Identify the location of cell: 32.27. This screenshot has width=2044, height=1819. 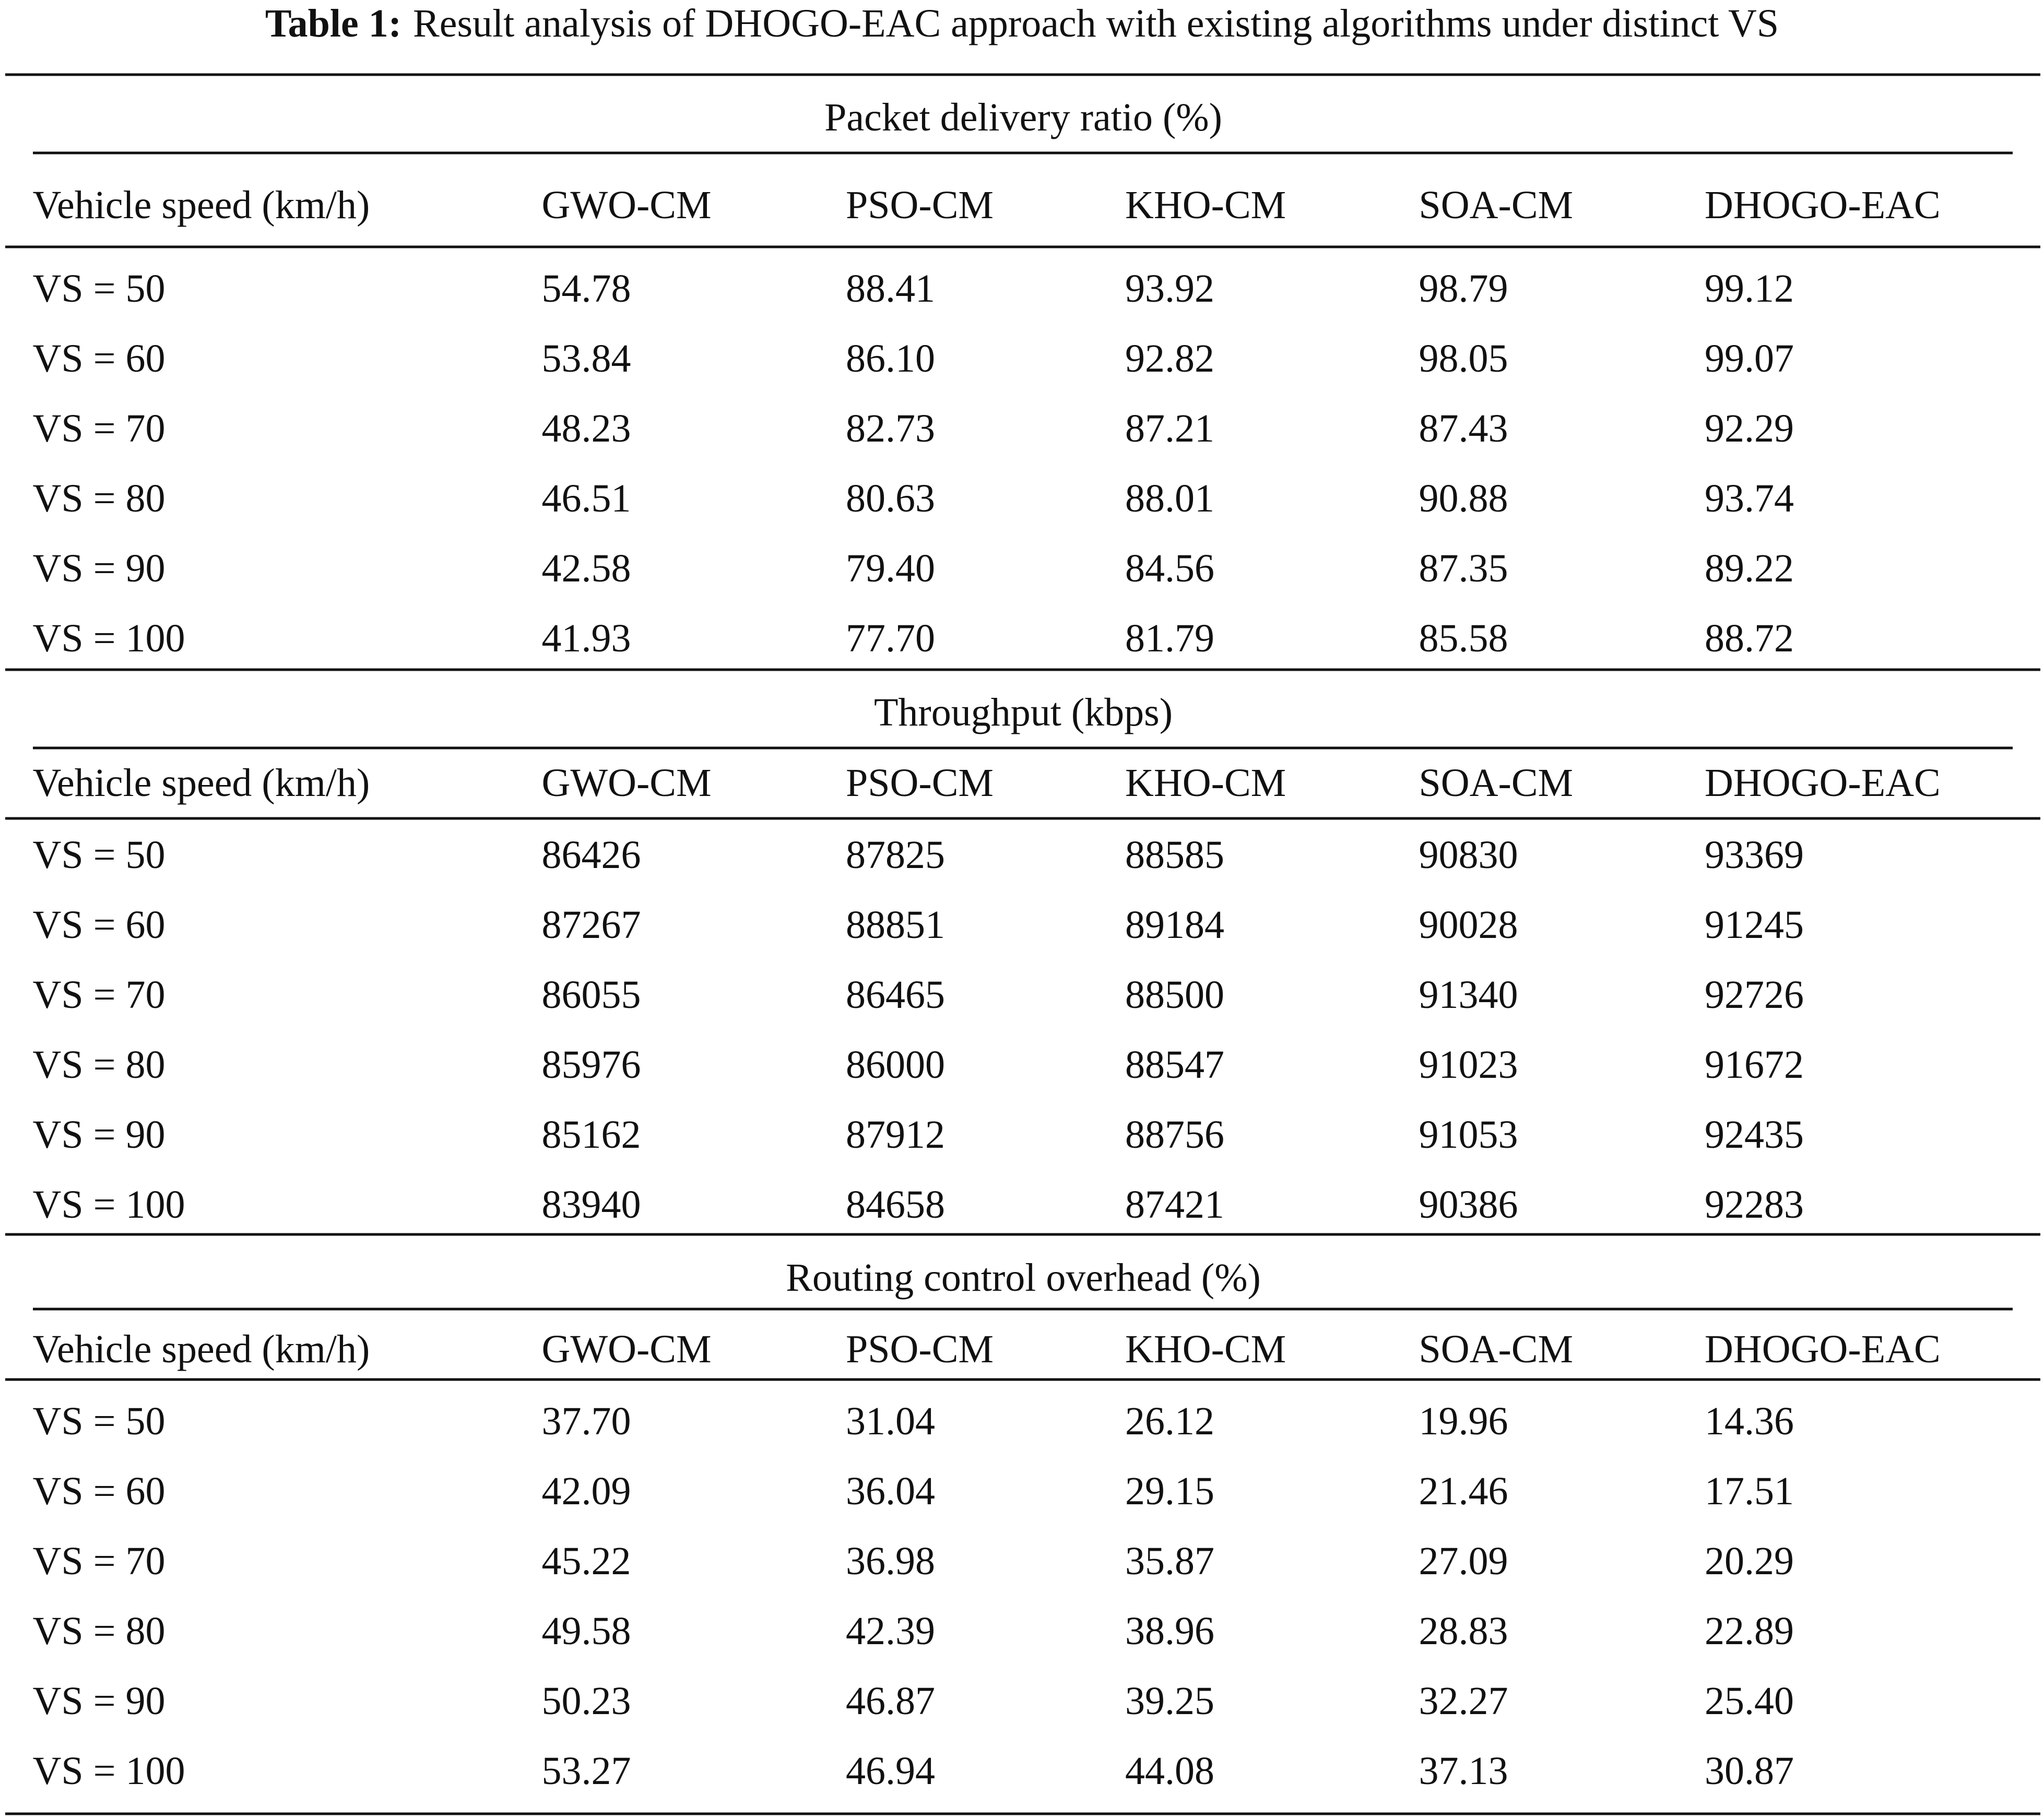
(1463, 1701).